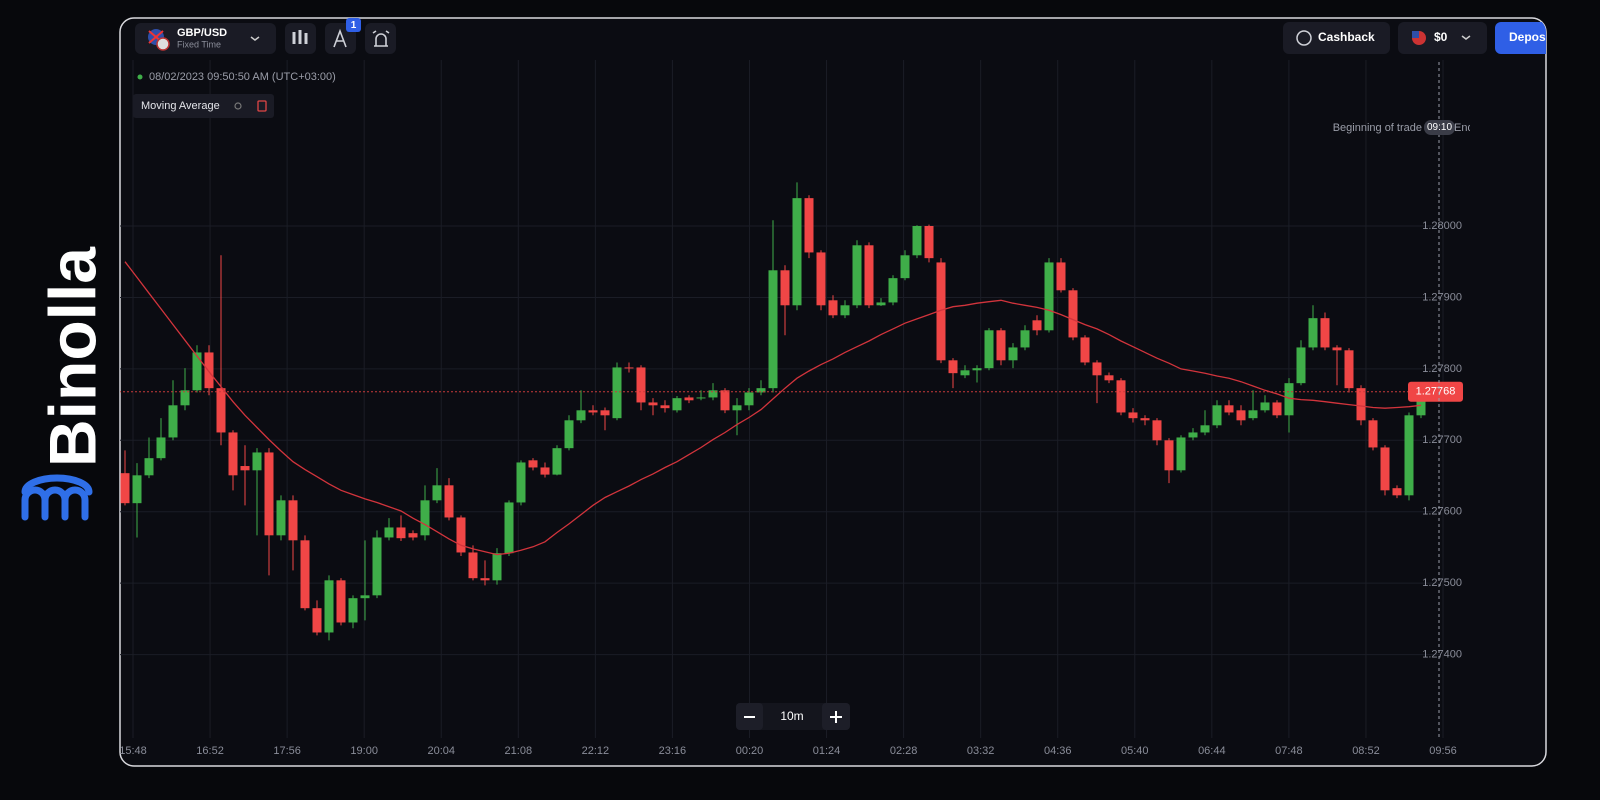 The width and height of the screenshot is (1600, 800). I want to click on trade-time: 09:10, so click(1439, 127).